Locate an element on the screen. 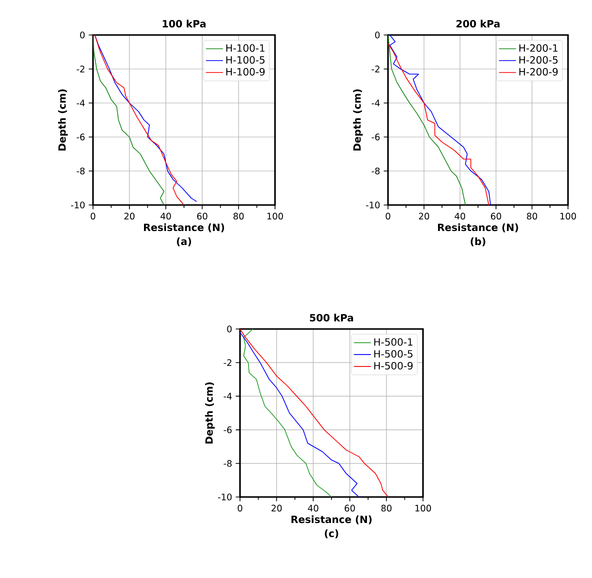 This screenshot has width=592, height=578. chart-title: 100 kPa is located at coordinates (184, 24).